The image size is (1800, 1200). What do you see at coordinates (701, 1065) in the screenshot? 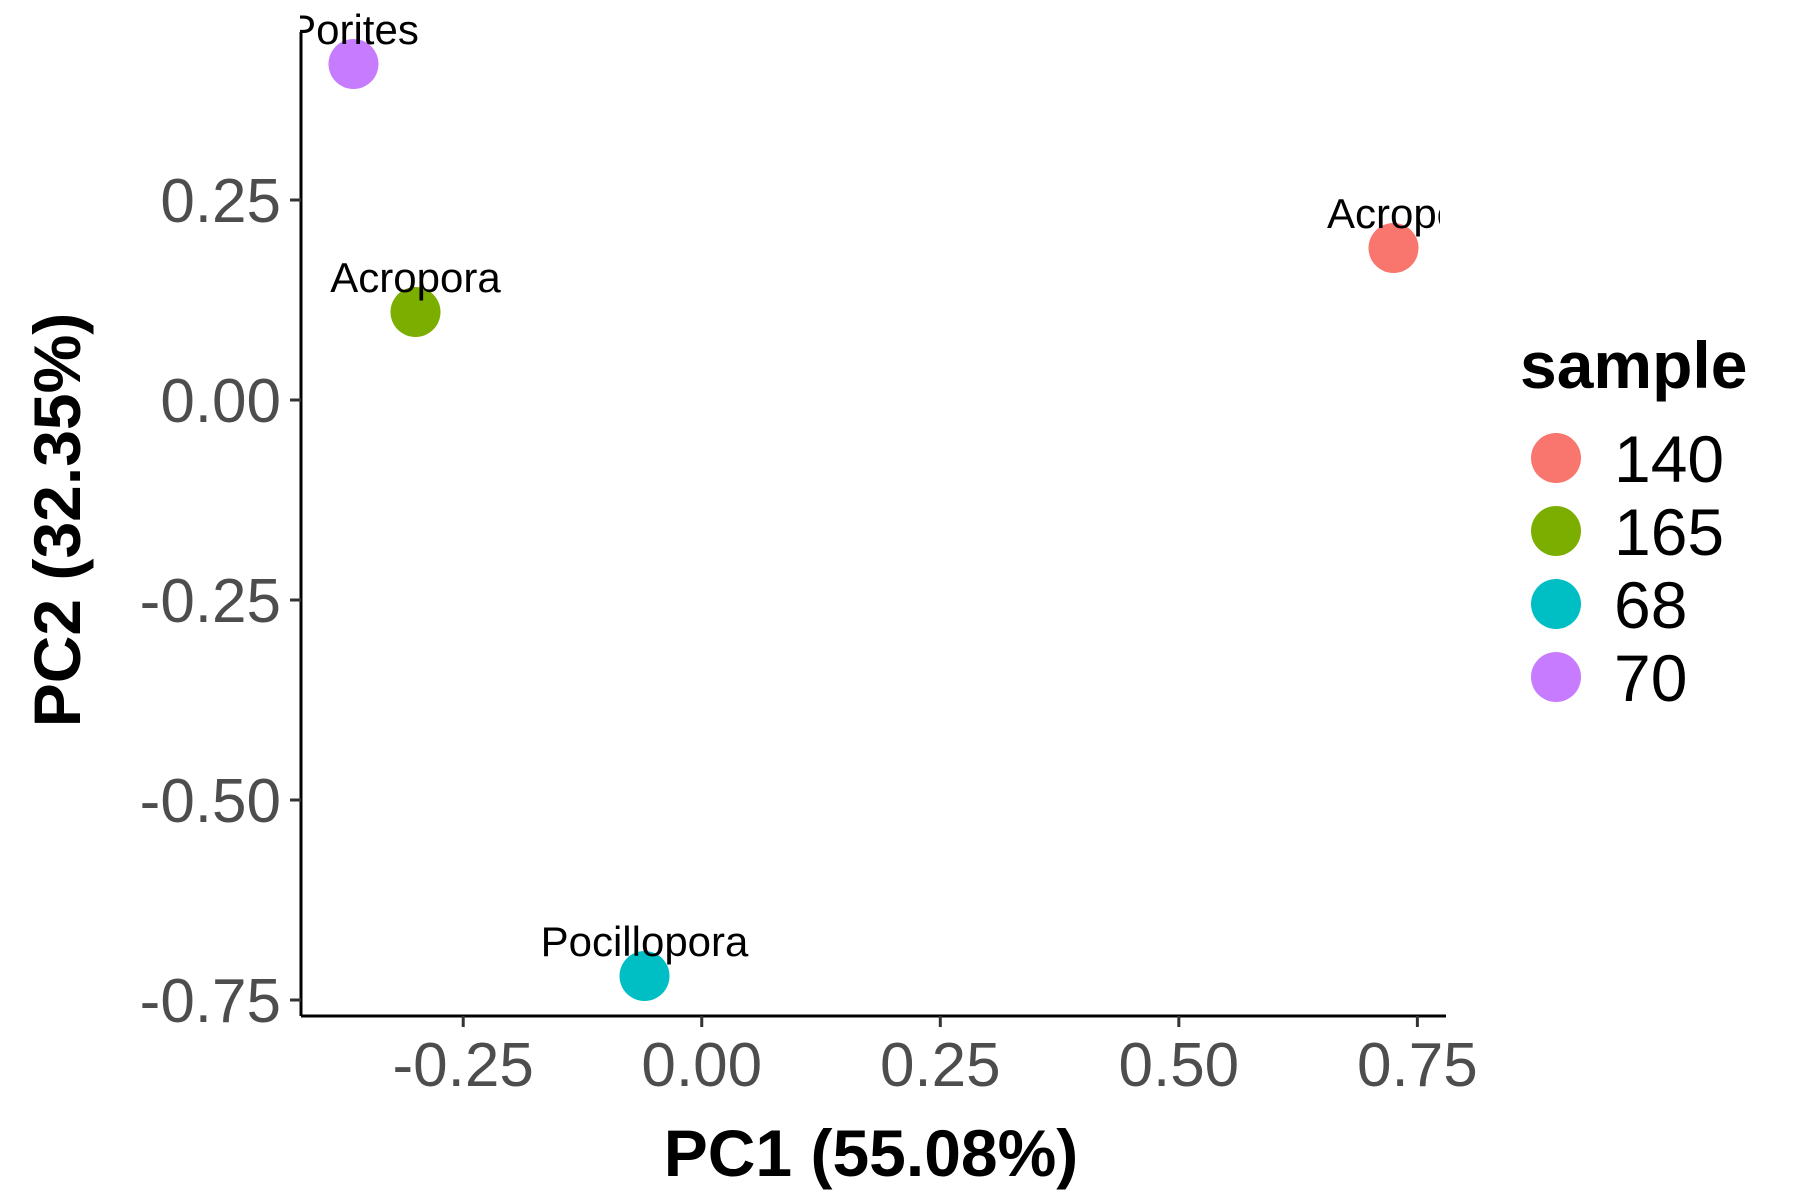
I see `x-tick-label: 0.00` at bounding box center [701, 1065].